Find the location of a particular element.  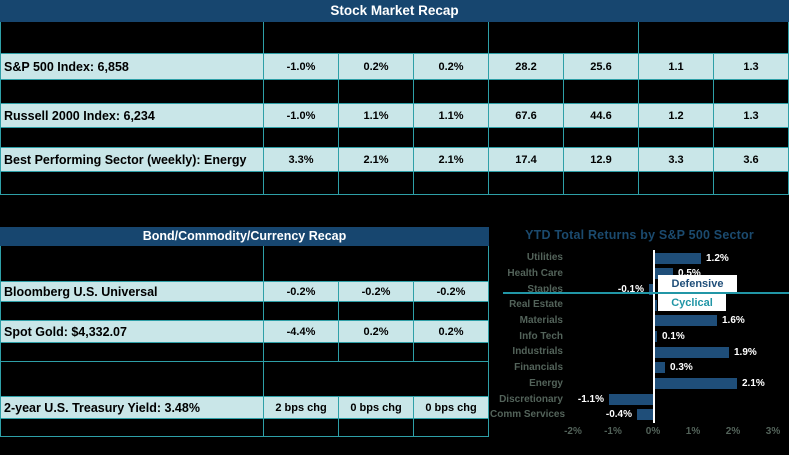

chart-value-label: -1.1% is located at coordinates (590, 399).